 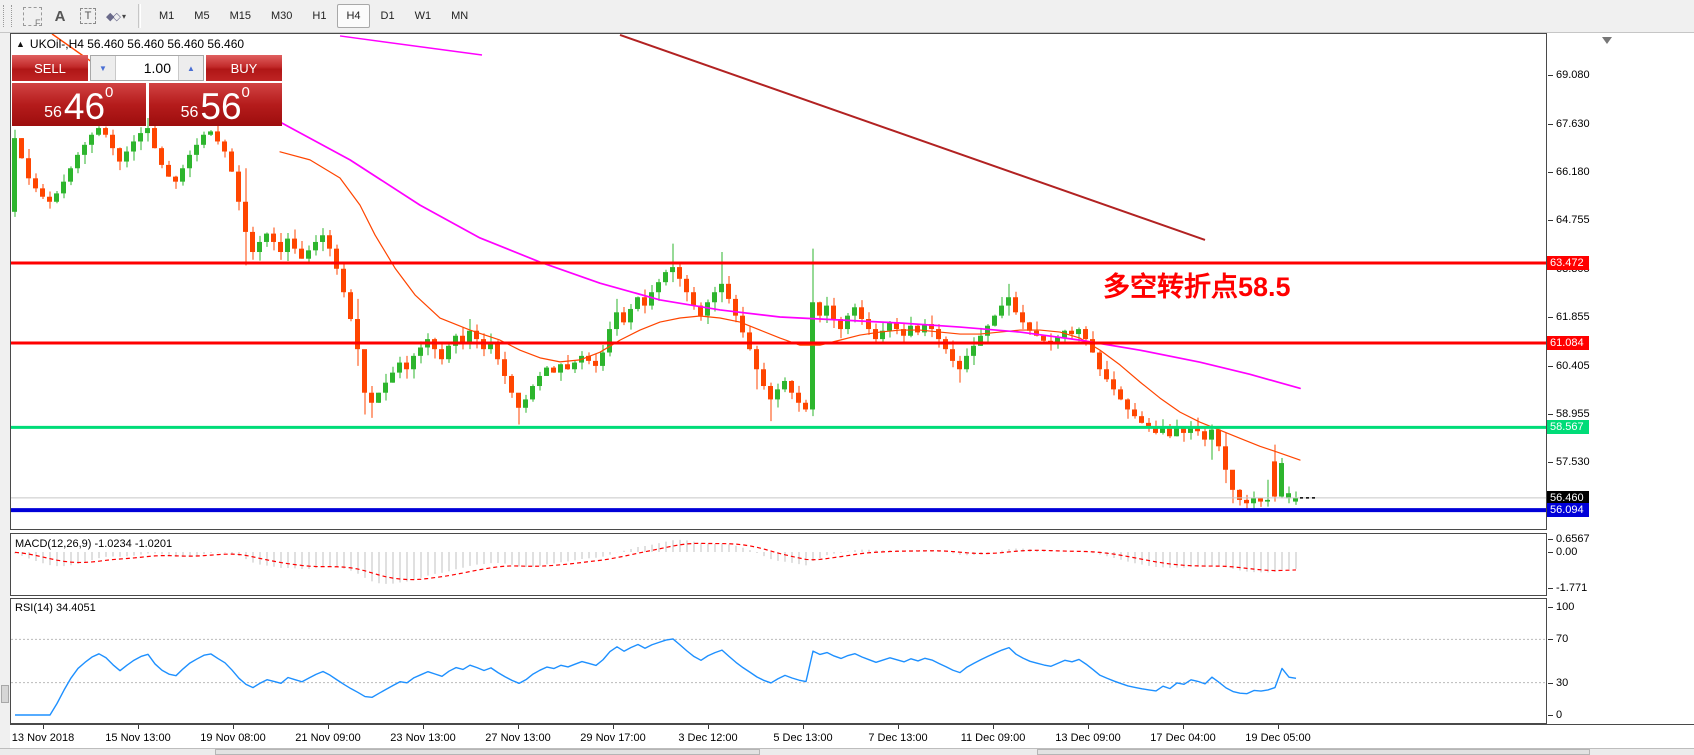 I want to click on timeframe-button-m1: M1, so click(x=167, y=16).